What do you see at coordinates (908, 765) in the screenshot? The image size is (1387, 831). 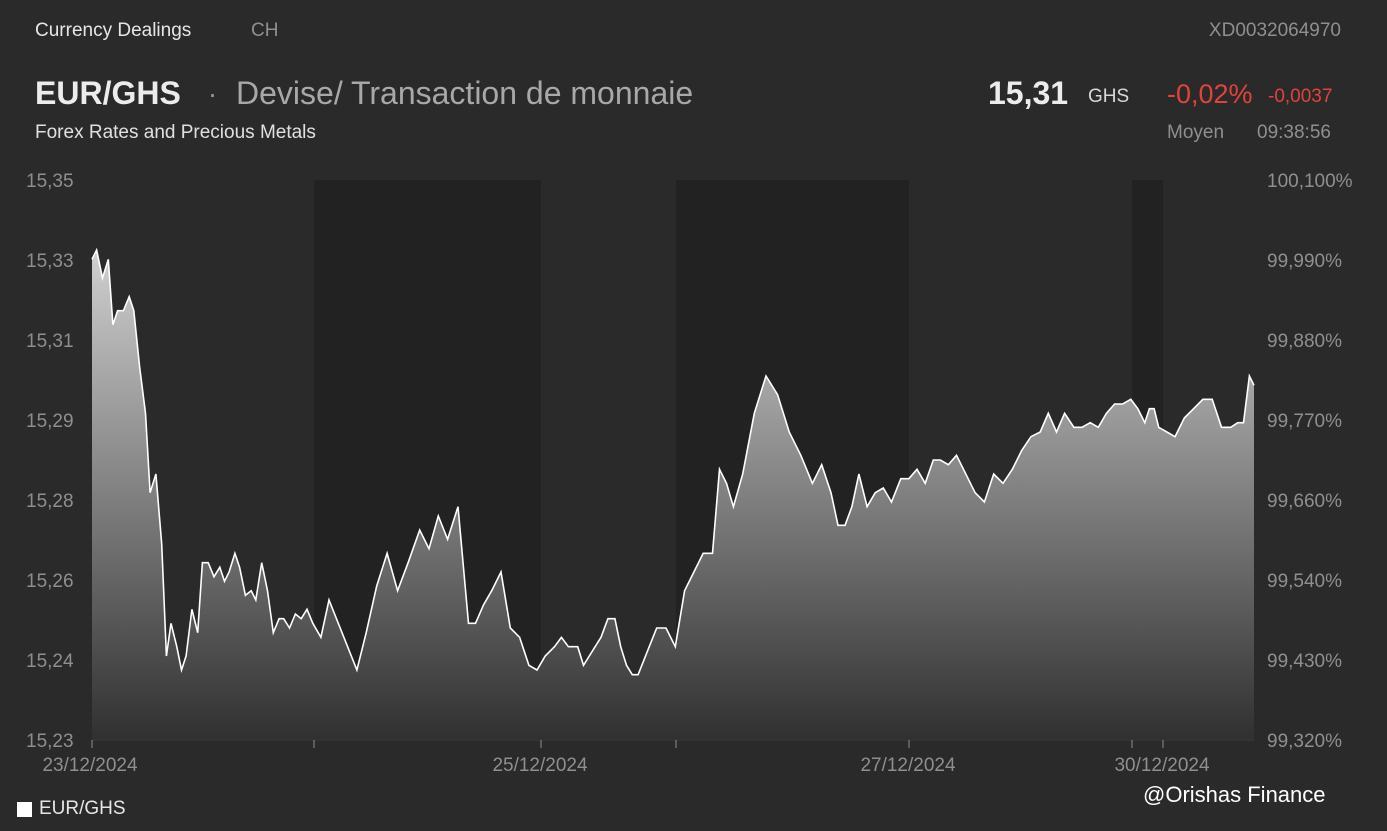 I see `x-tick-label: 27/12/2024` at bounding box center [908, 765].